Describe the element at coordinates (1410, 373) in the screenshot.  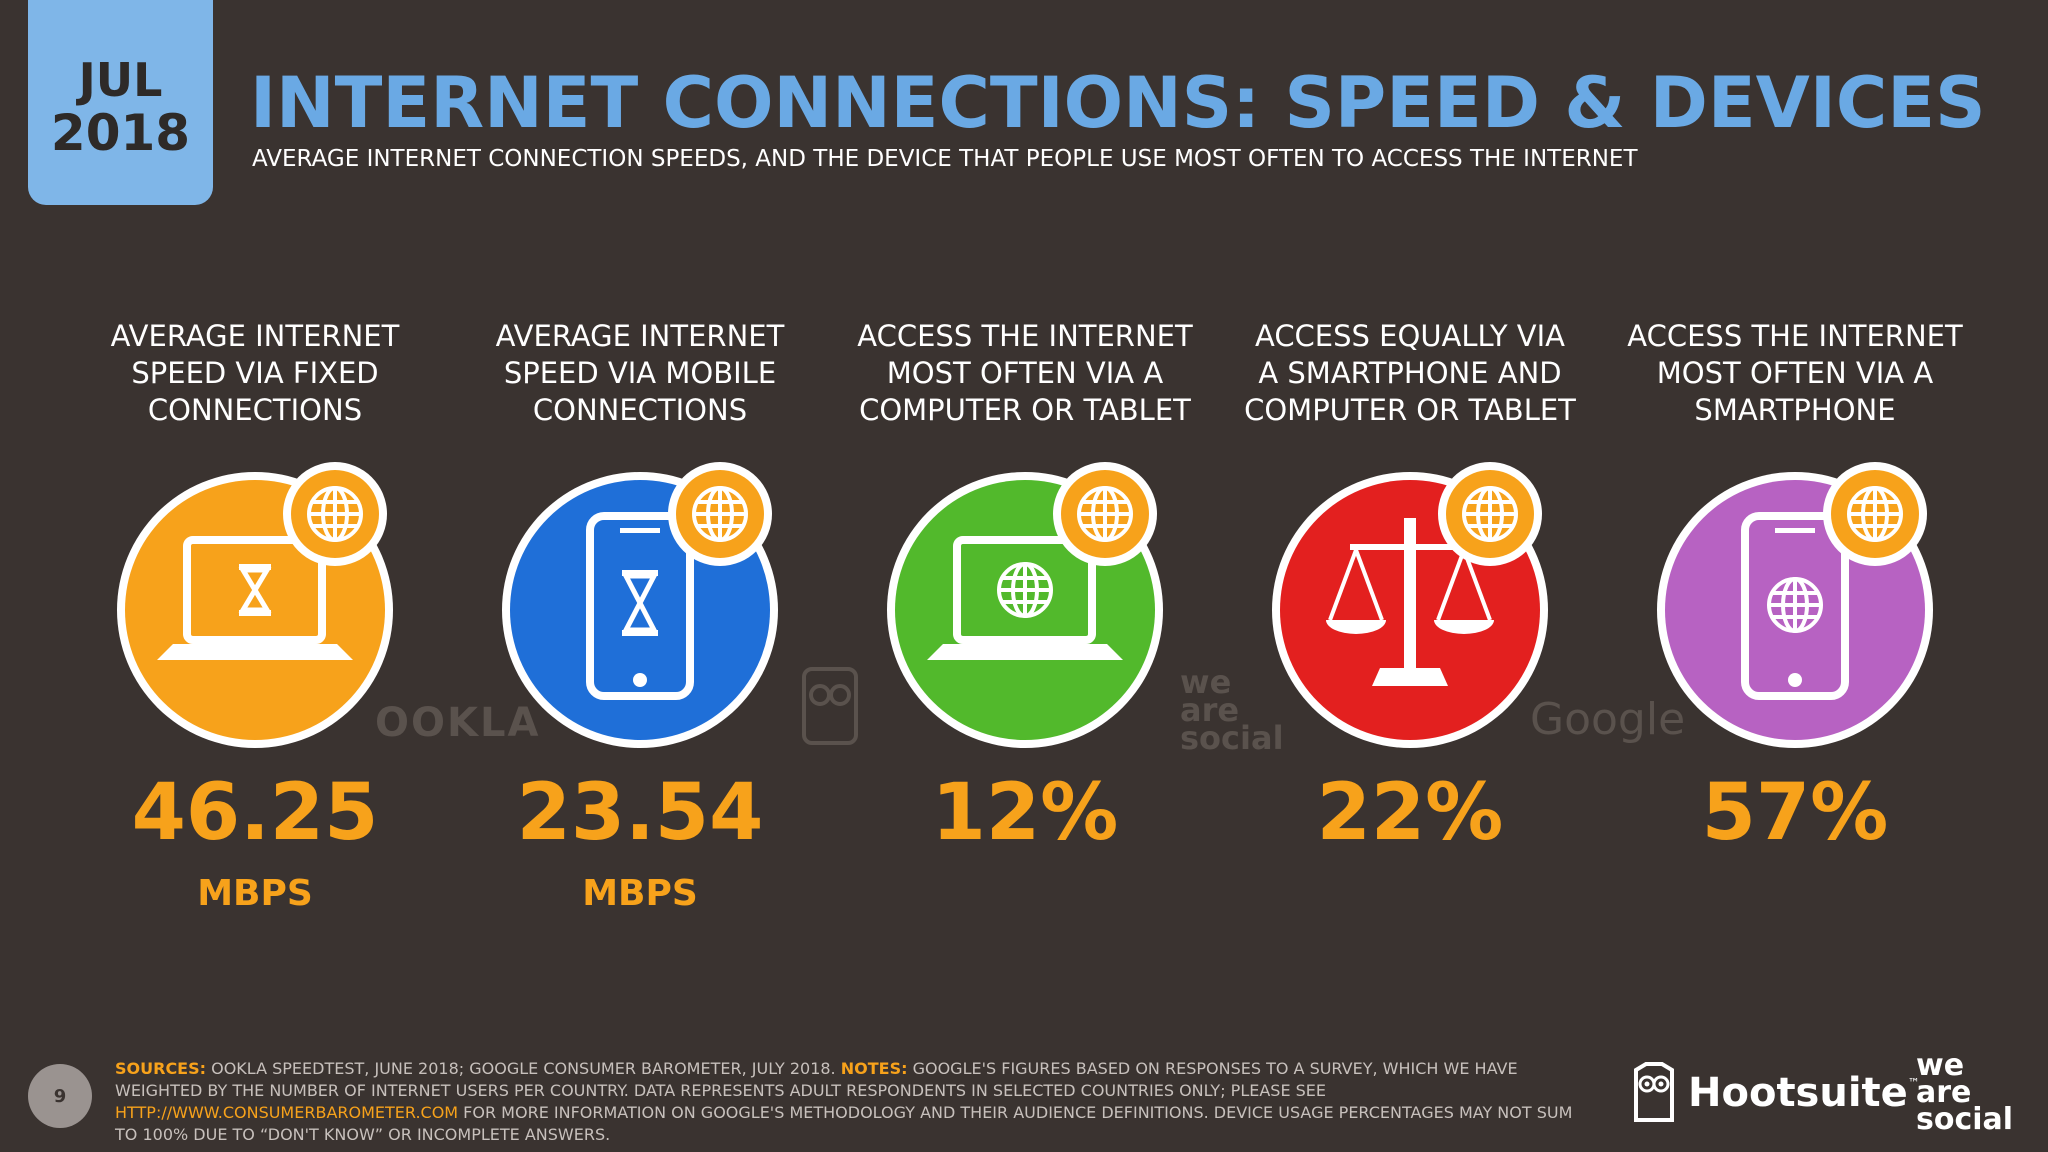
I see `stat-label-line: A SMARTPHONE AND` at that location.